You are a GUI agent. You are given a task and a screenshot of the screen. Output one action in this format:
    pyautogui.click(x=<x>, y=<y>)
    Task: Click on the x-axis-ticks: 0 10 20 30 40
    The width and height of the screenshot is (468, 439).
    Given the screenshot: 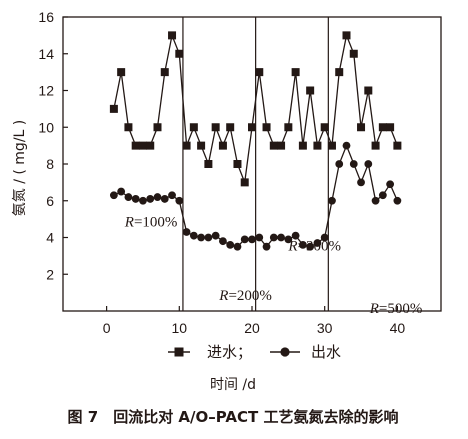 What is the action you would take?
    pyautogui.click(x=254, y=321)
    